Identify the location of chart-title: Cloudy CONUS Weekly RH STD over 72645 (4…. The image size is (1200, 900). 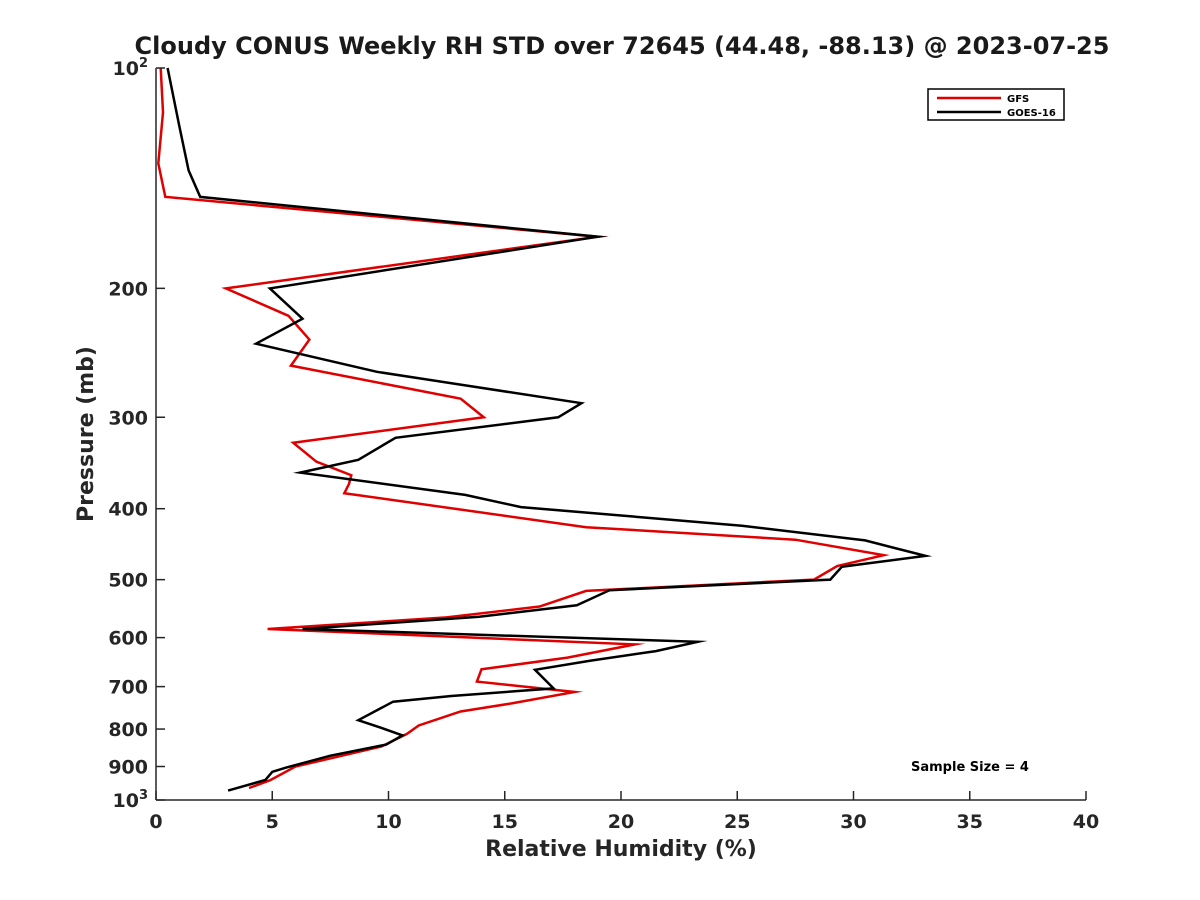
(622, 46).